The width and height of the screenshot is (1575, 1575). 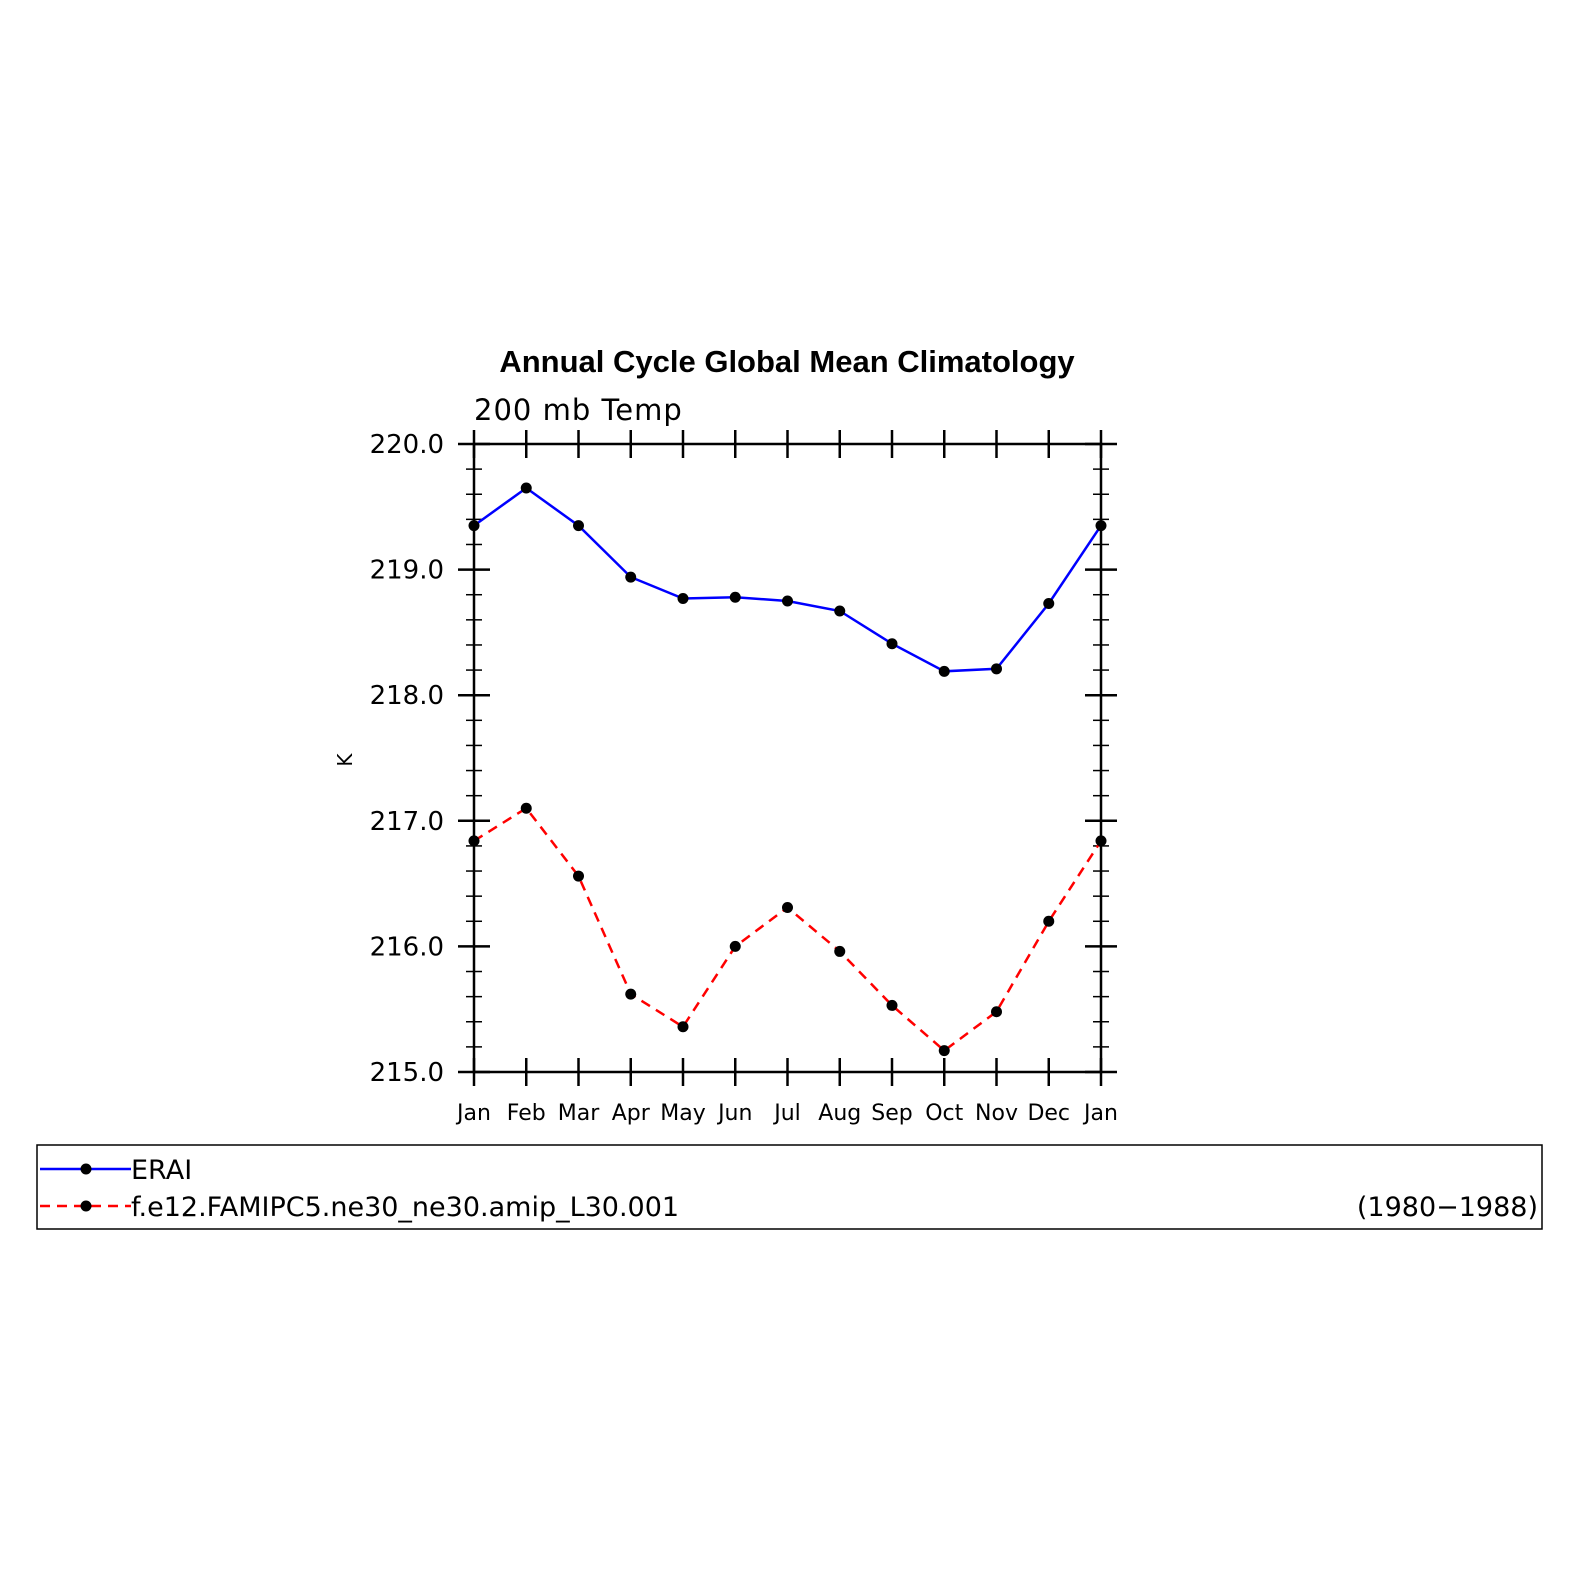 What do you see at coordinates (891, 1113) in the screenshot?
I see `x-tick-label: Sep` at bounding box center [891, 1113].